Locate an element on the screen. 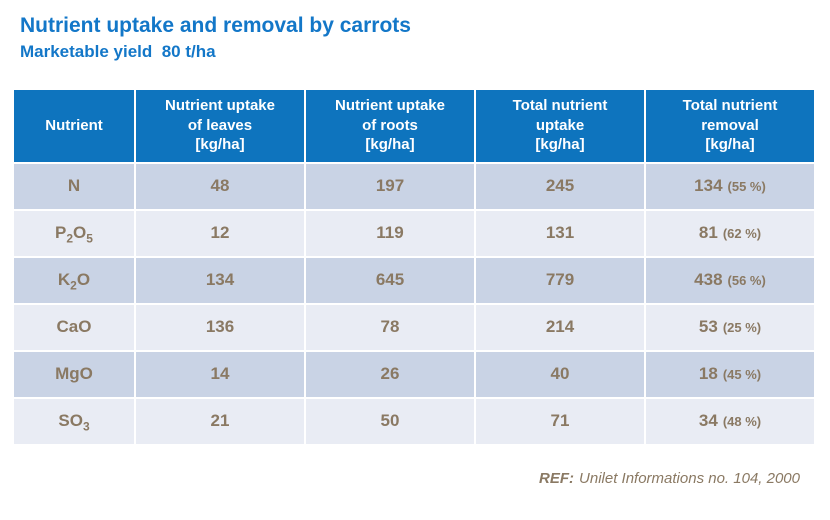  nutrient-formula: K is located at coordinates (64, 280).